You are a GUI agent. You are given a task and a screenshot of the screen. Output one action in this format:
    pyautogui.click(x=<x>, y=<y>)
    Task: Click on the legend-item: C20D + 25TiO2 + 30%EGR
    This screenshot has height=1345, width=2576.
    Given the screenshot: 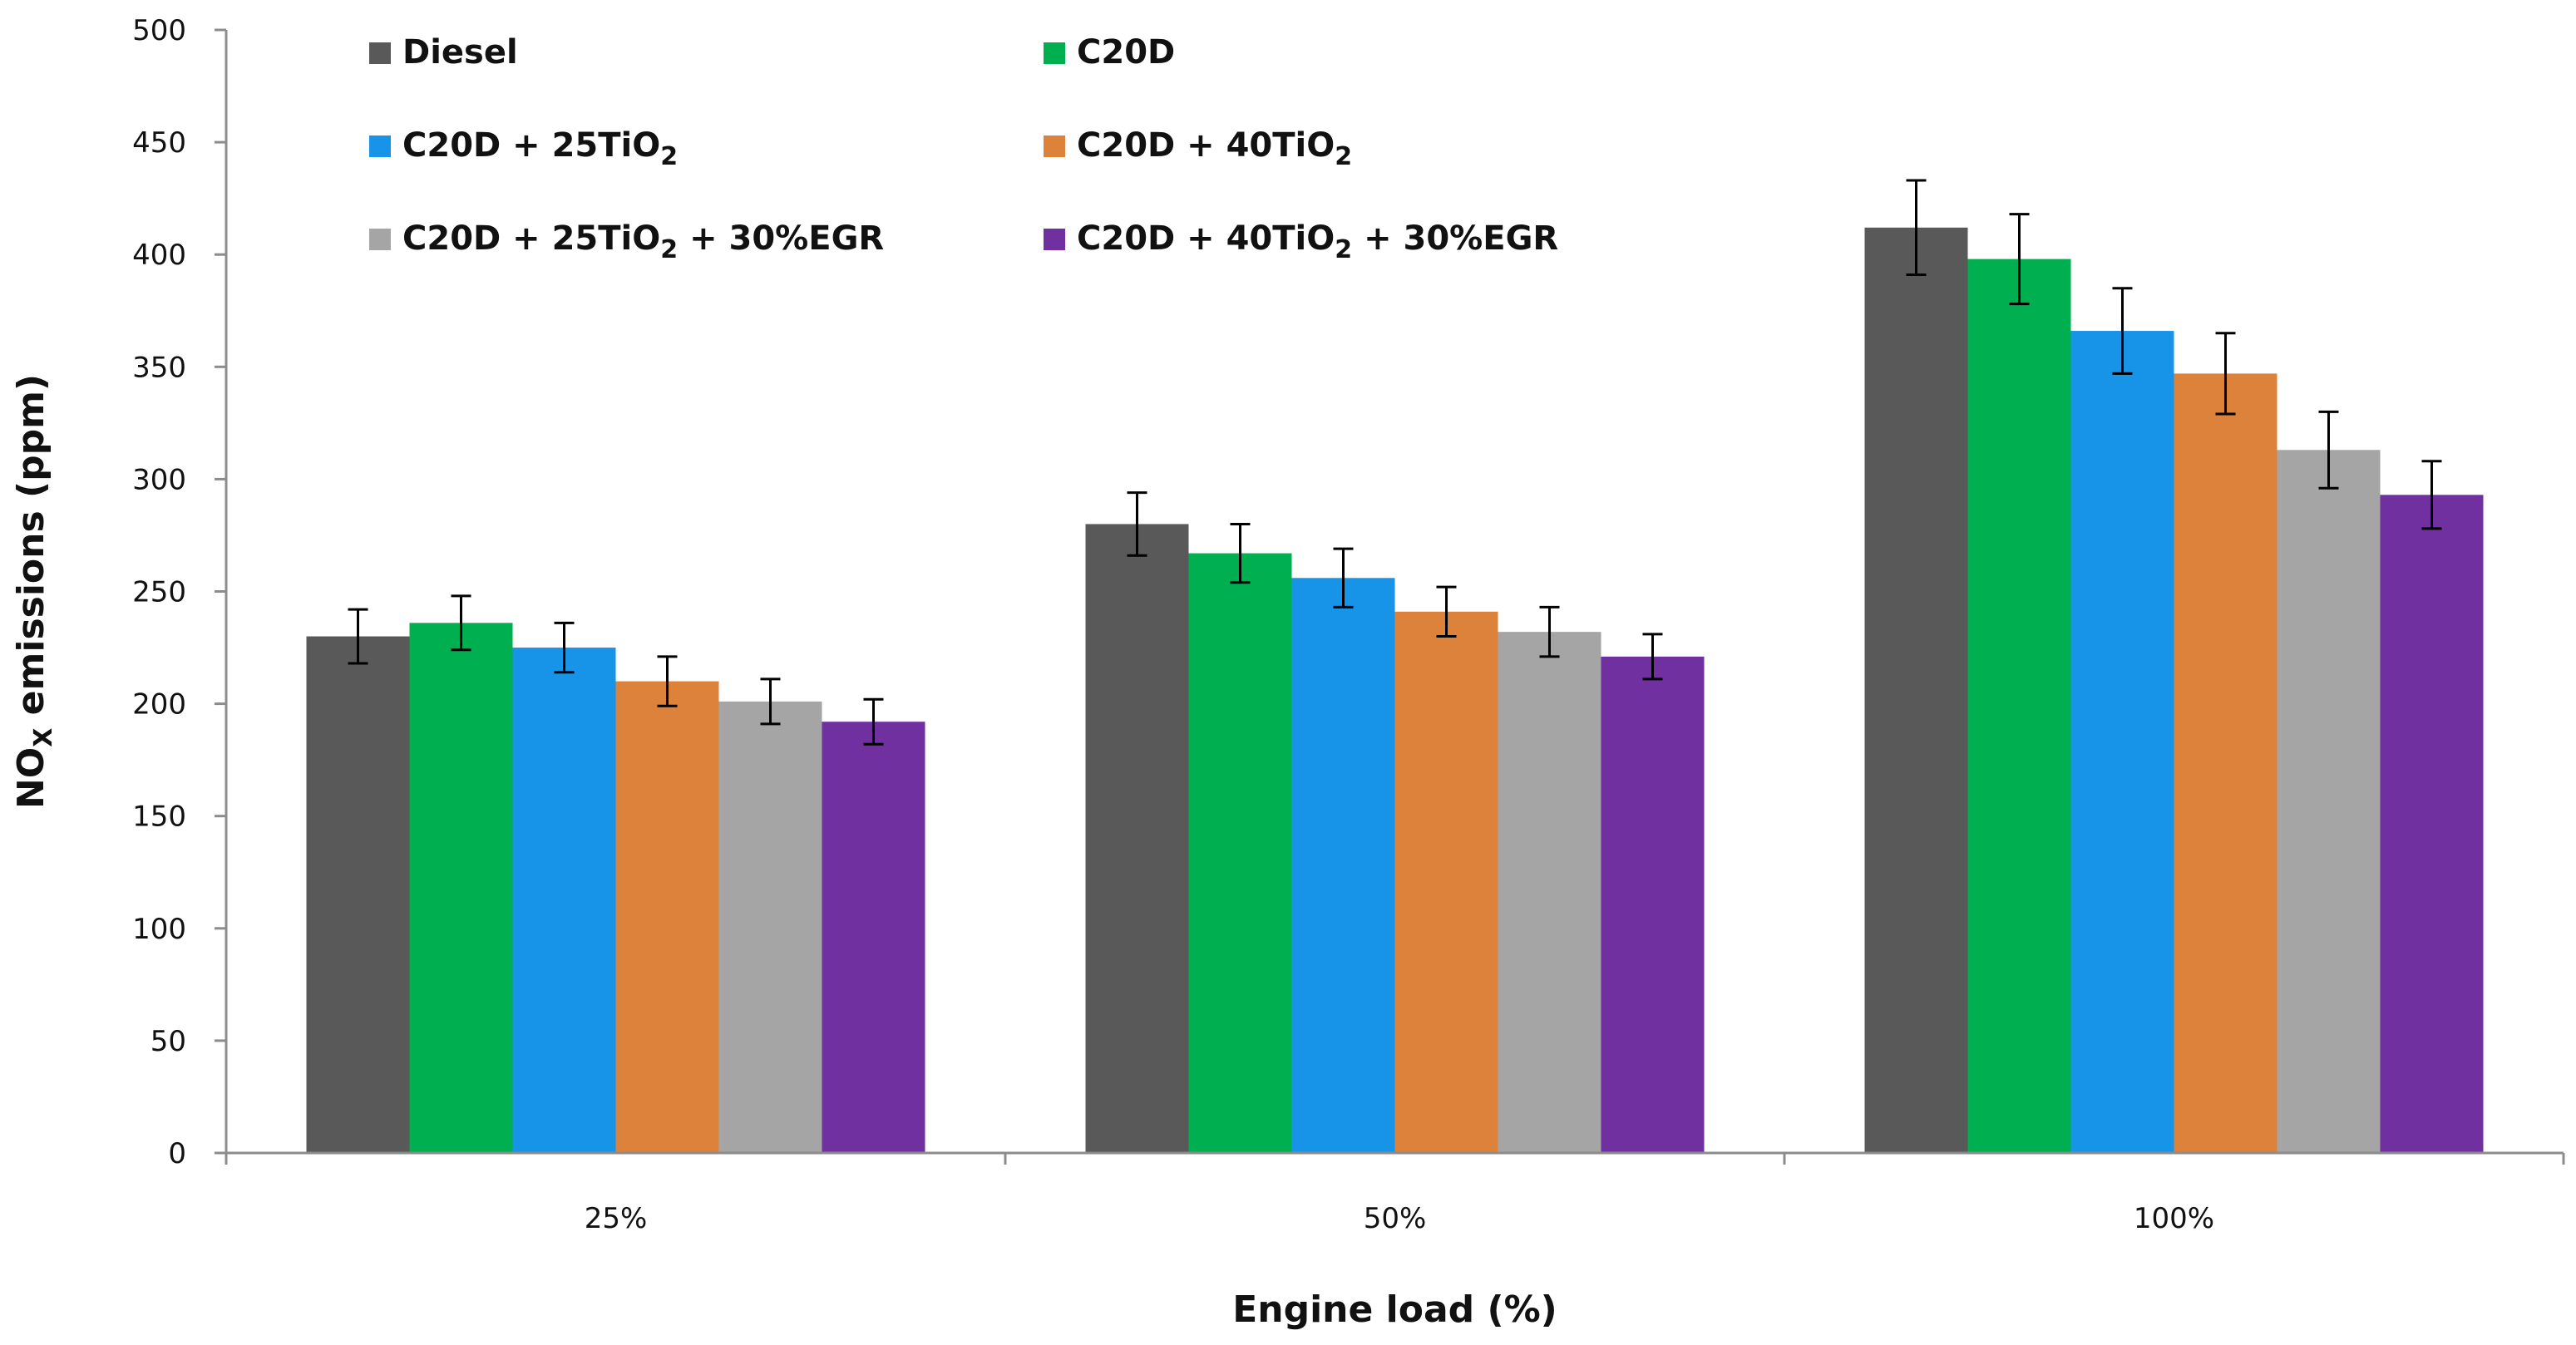 What is the action you would take?
    pyautogui.click(x=626, y=241)
    